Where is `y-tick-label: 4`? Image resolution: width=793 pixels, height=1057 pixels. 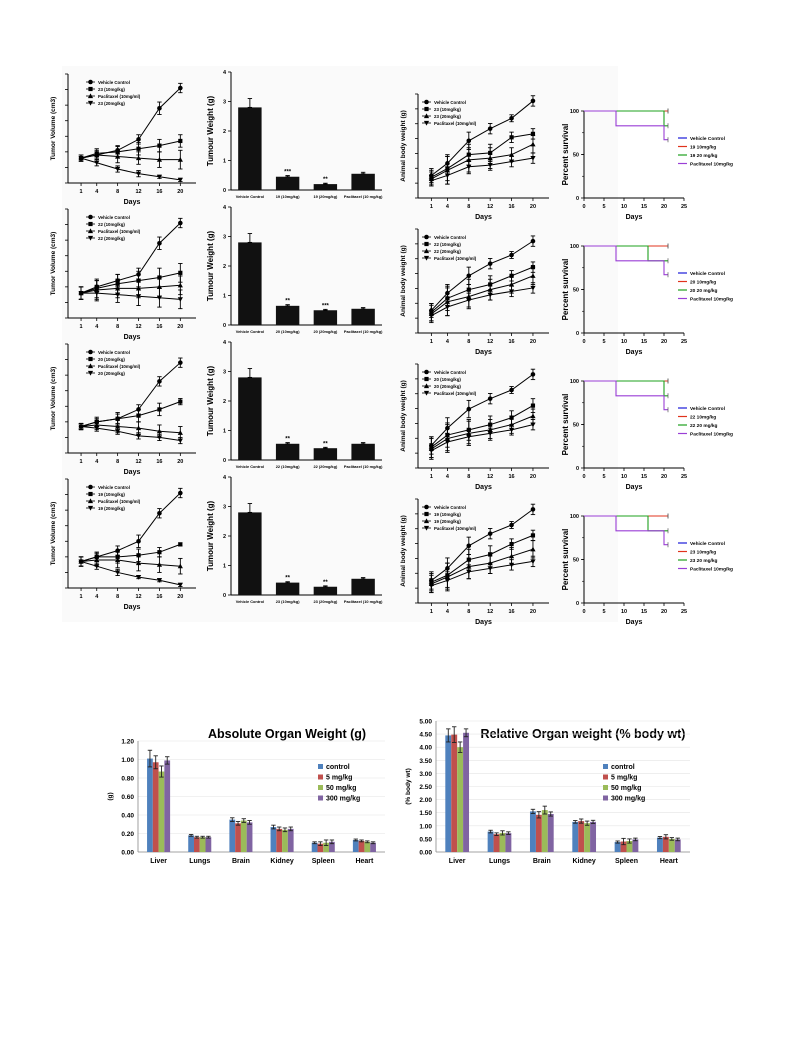 y-tick-label: 4 is located at coordinates (225, 478).